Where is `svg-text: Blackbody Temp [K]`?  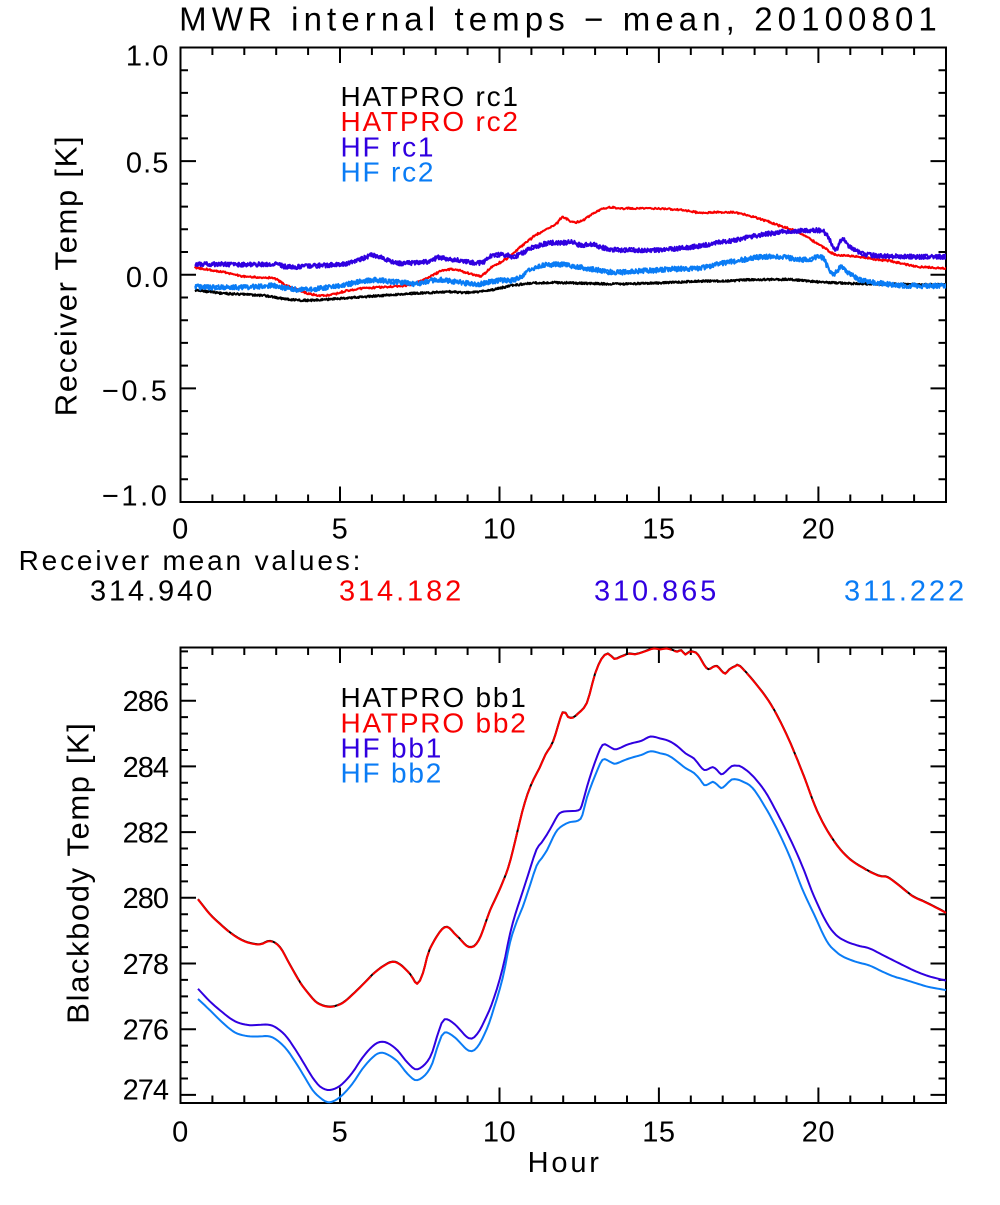
svg-text: Blackbody Temp [K] is located at coordinates (78, 872).